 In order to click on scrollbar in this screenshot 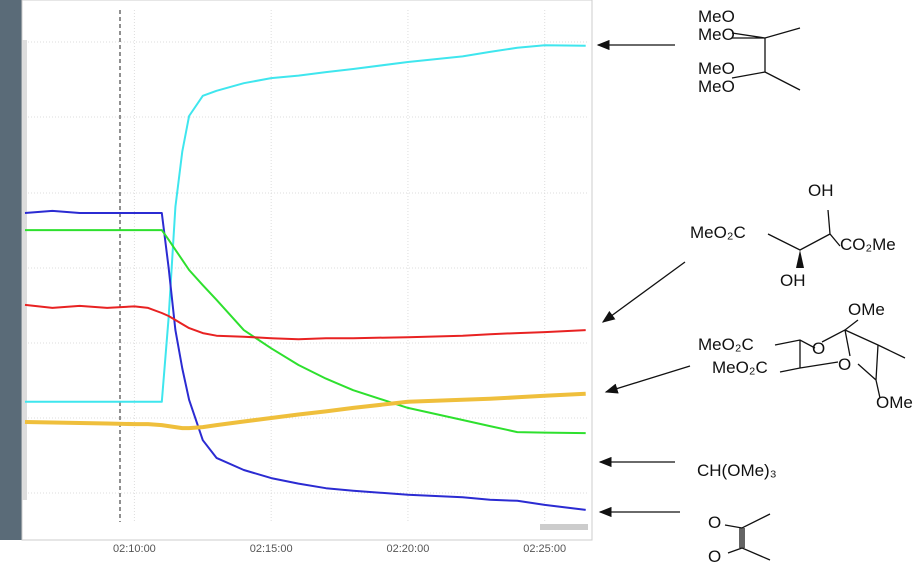, I will do `click(24, 270)`.